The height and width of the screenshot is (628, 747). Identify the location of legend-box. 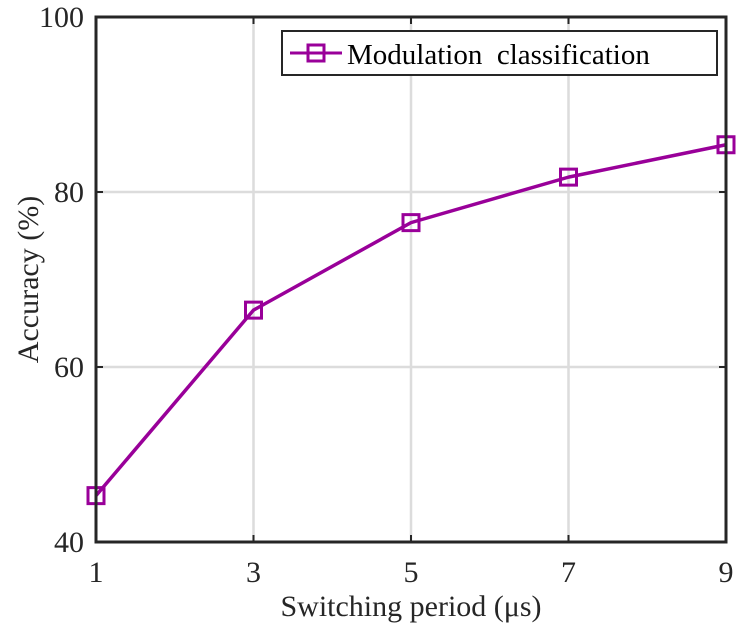
(499, 53).